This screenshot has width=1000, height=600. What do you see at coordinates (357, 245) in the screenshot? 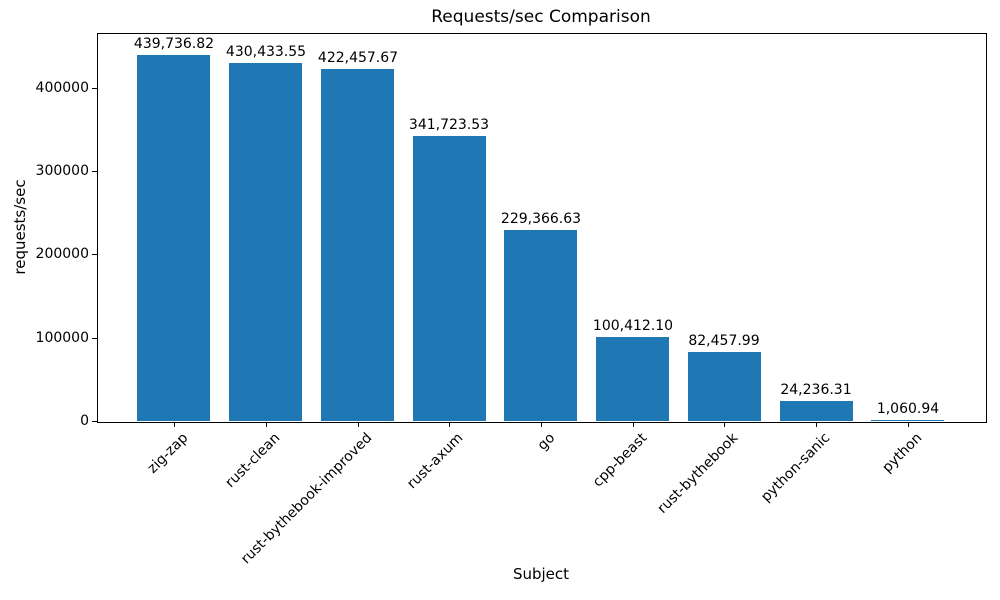
I see `bar-rust-bythebook-improved` at bounding box center [357, 245].